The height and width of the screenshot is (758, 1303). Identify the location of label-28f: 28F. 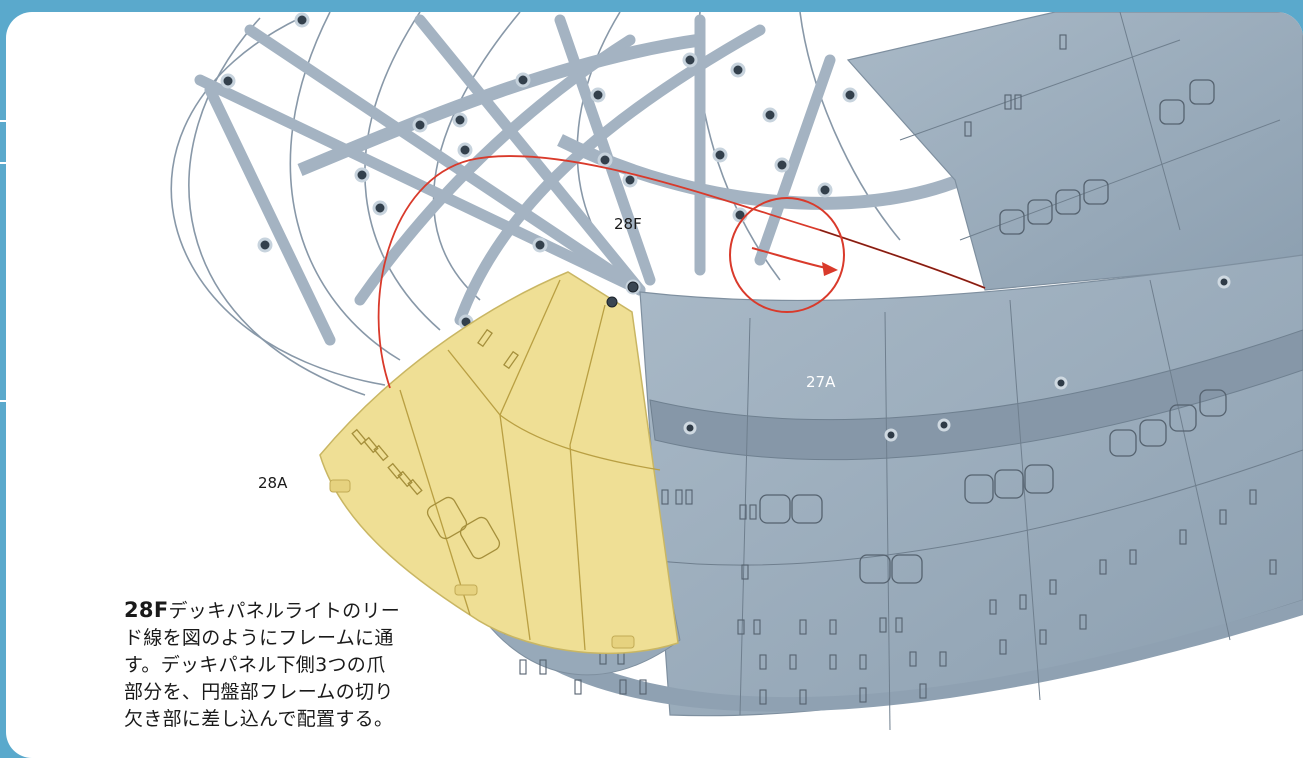
(628, 224).